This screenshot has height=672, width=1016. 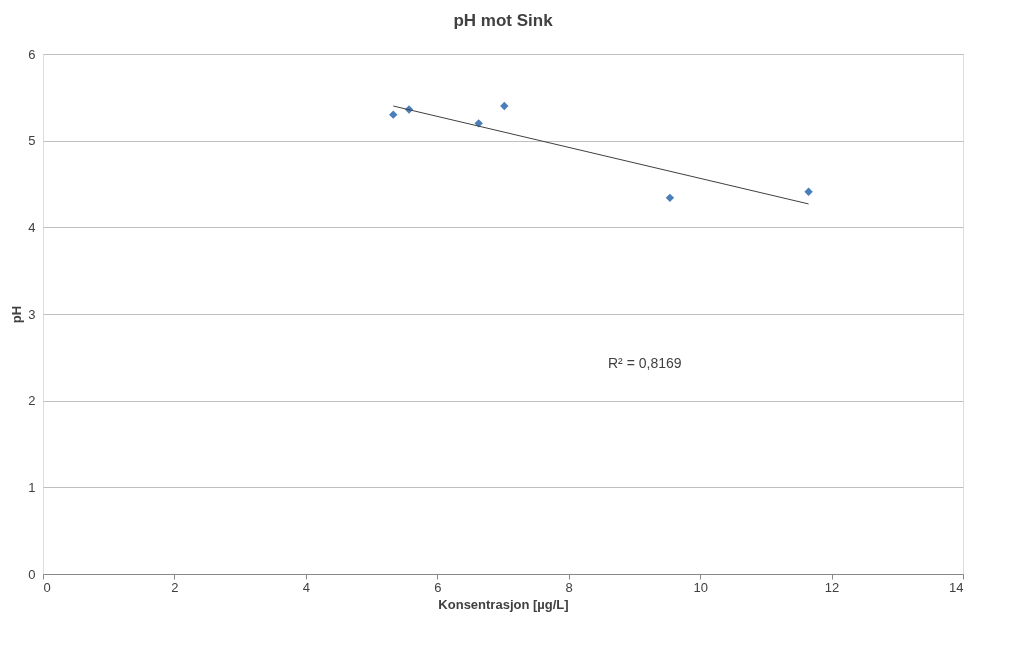 I want to click on x-tick-label: 4, so click(x=306, y=587).